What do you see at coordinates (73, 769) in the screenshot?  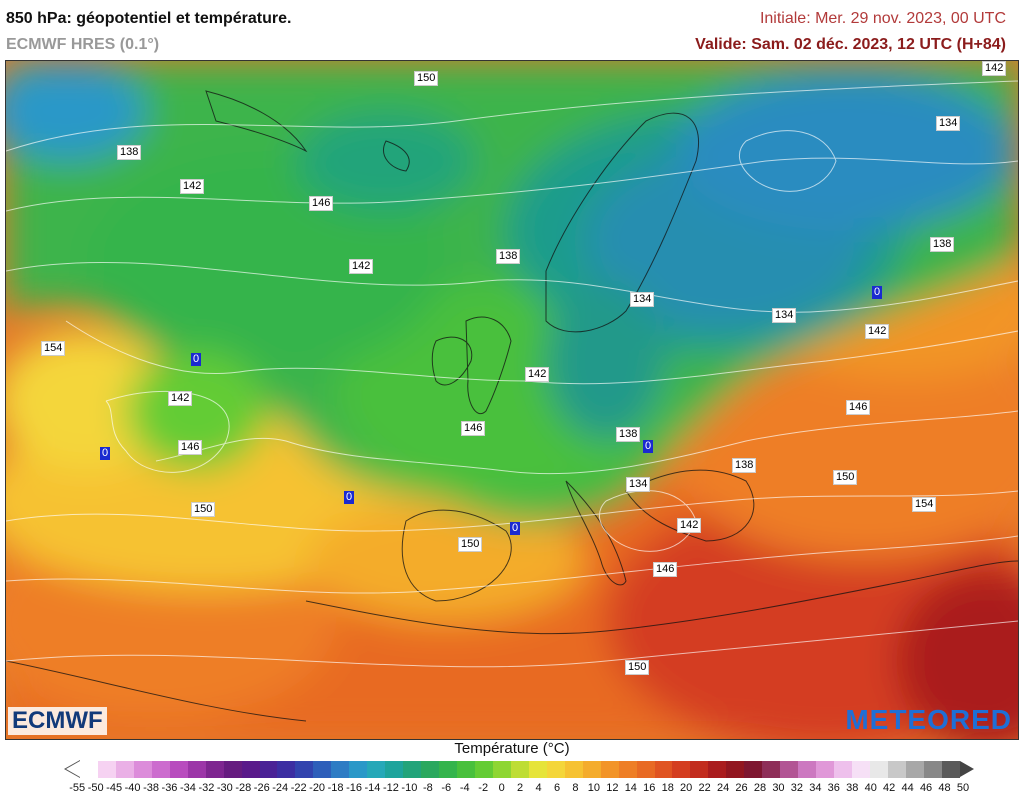 I see `legend-min-arrow` at bounding box center [73, 769].